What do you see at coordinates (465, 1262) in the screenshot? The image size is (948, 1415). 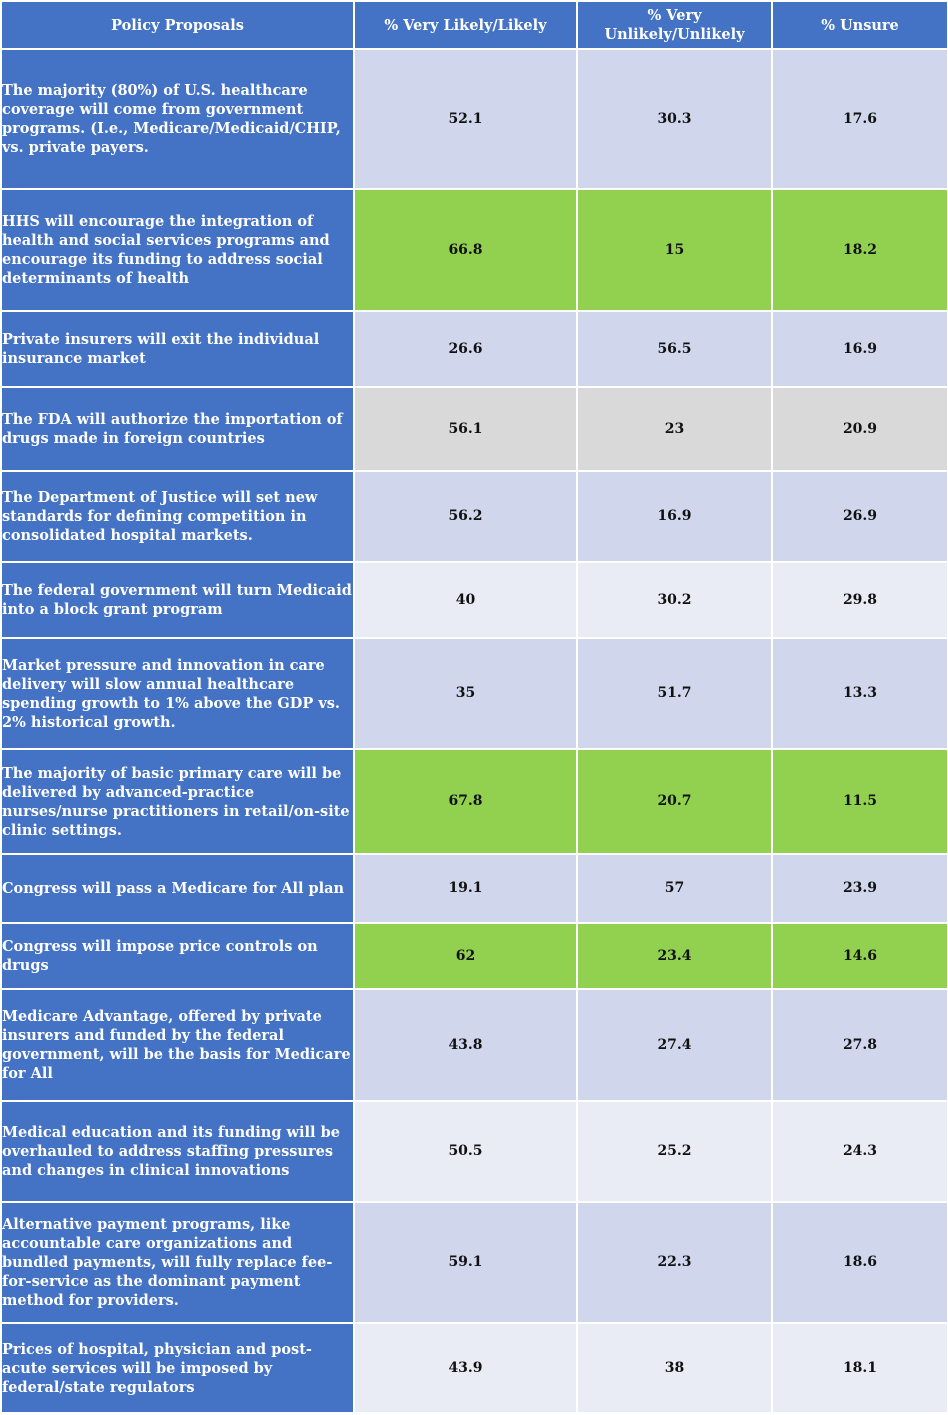 I see `likely-cell: 59.1` at bounding box center [465, 1262].